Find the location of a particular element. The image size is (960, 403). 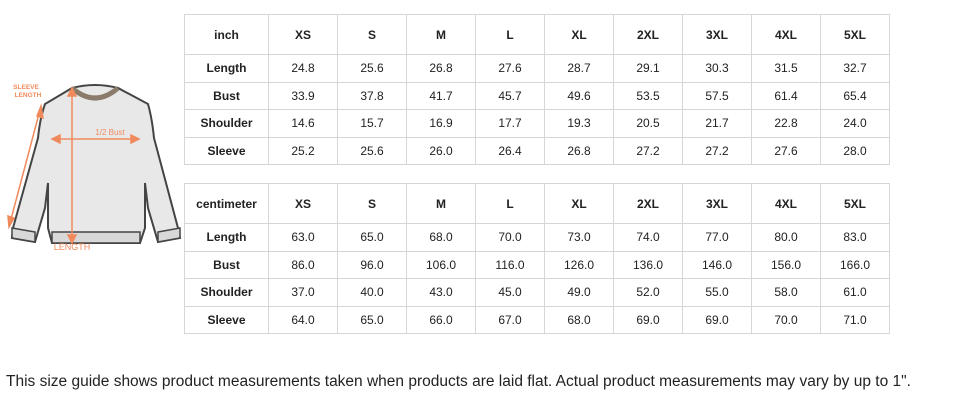

sleeve-length-label: SLEEVE is located at coordinates (26, 87).